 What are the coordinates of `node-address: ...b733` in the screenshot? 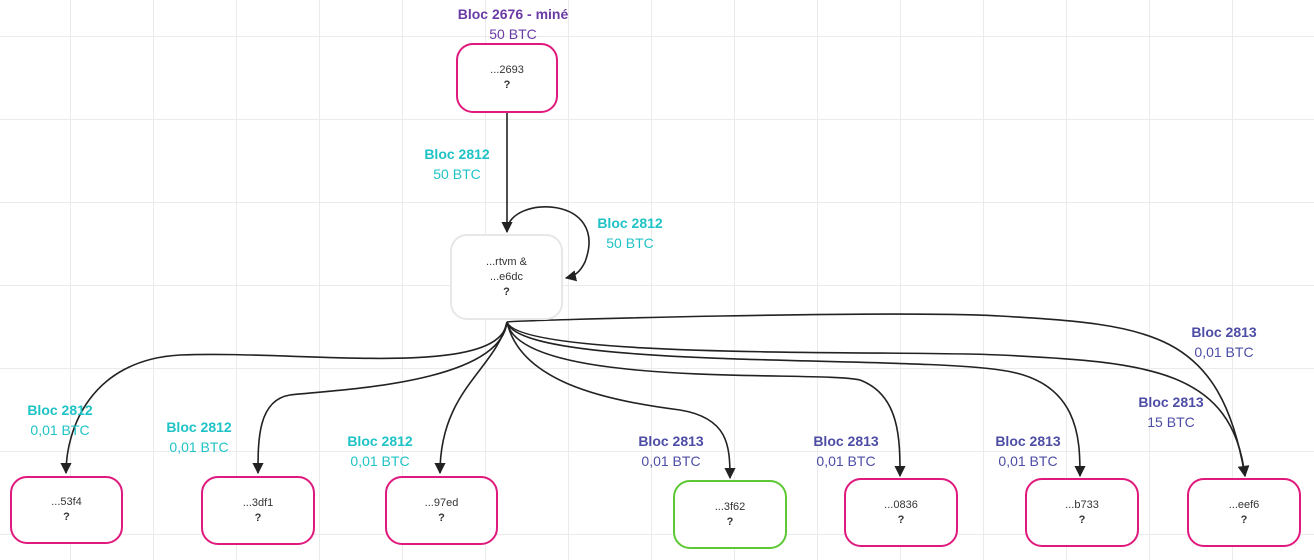 It's located at (1082, 504).